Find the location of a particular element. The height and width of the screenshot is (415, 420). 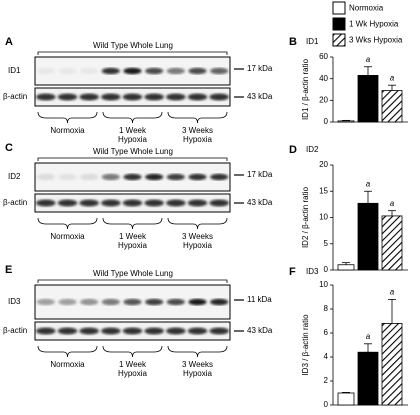

kda-label: 11 kDa is located at coordinates (259, 299).